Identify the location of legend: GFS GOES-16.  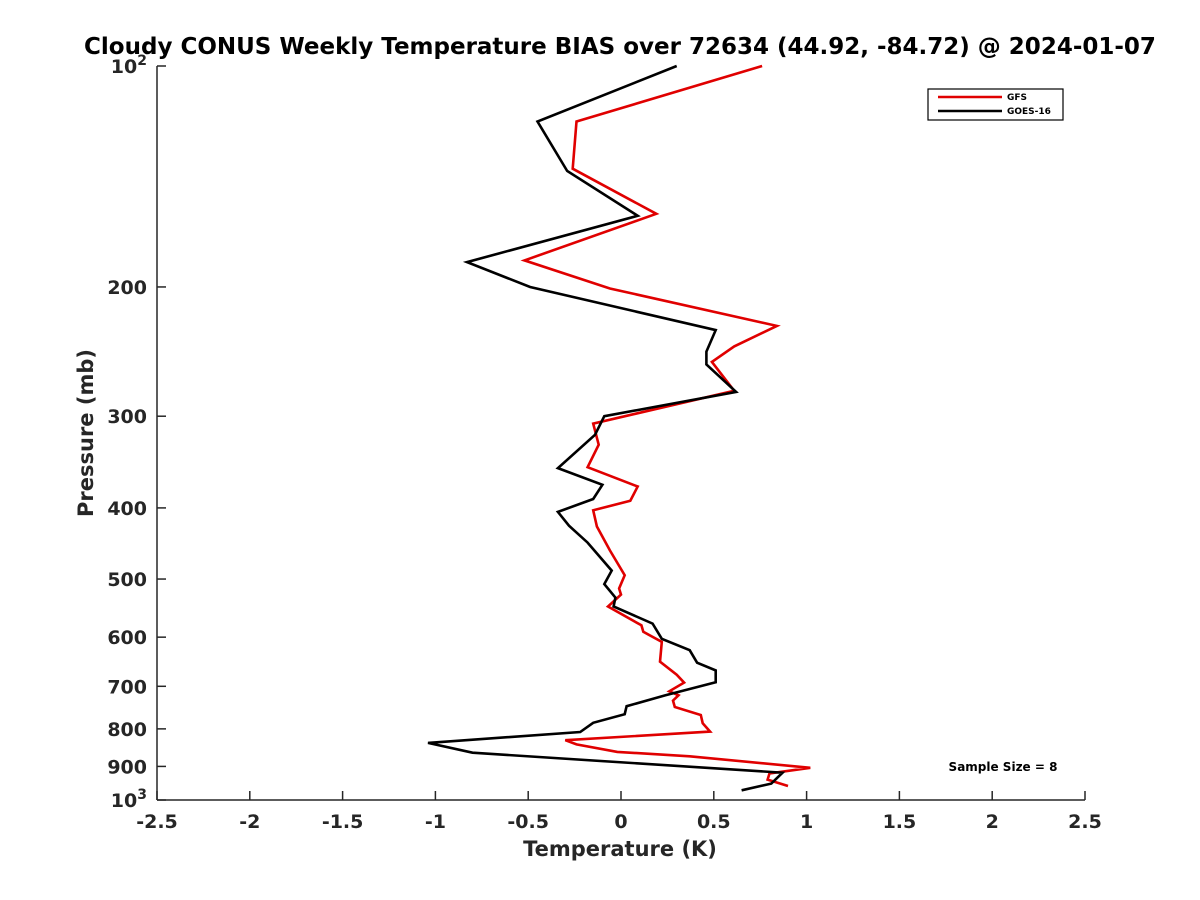
(995, 104).